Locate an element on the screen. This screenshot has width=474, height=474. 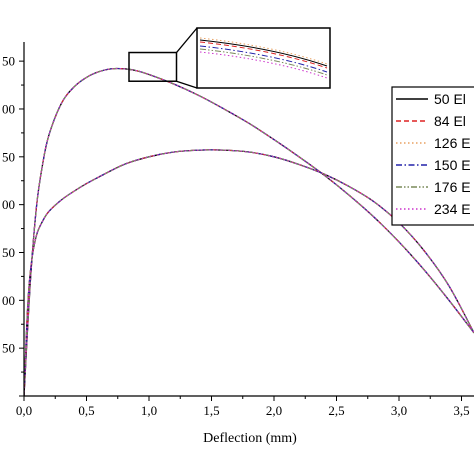
x-tick-label: 0,5 is located at coordinates (86, 410).